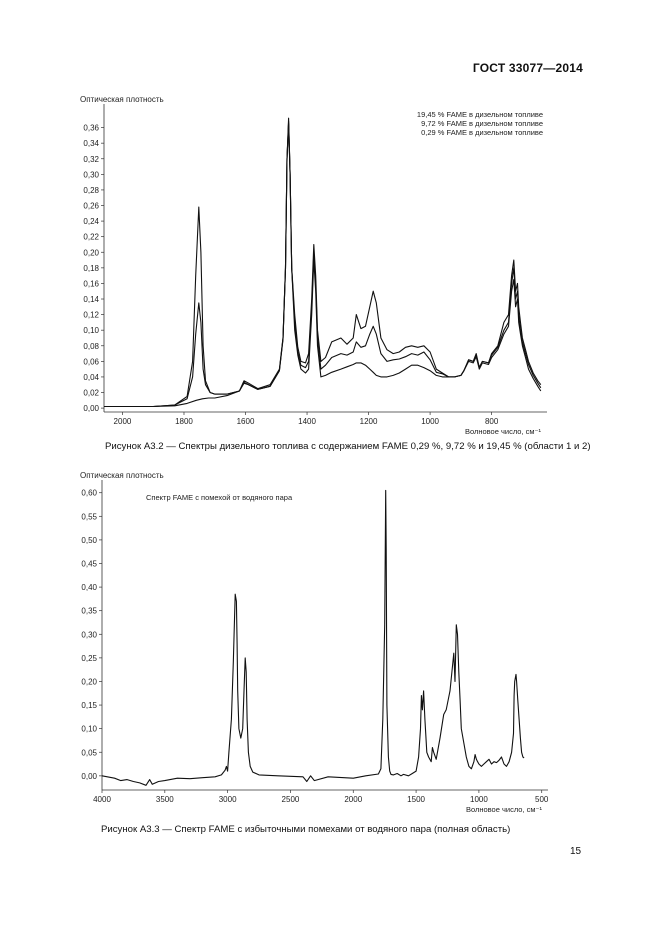 This screenshot has width=661, height=935. I want to click on document-code: ГОСТ 33077—2014, so click(527, 68).